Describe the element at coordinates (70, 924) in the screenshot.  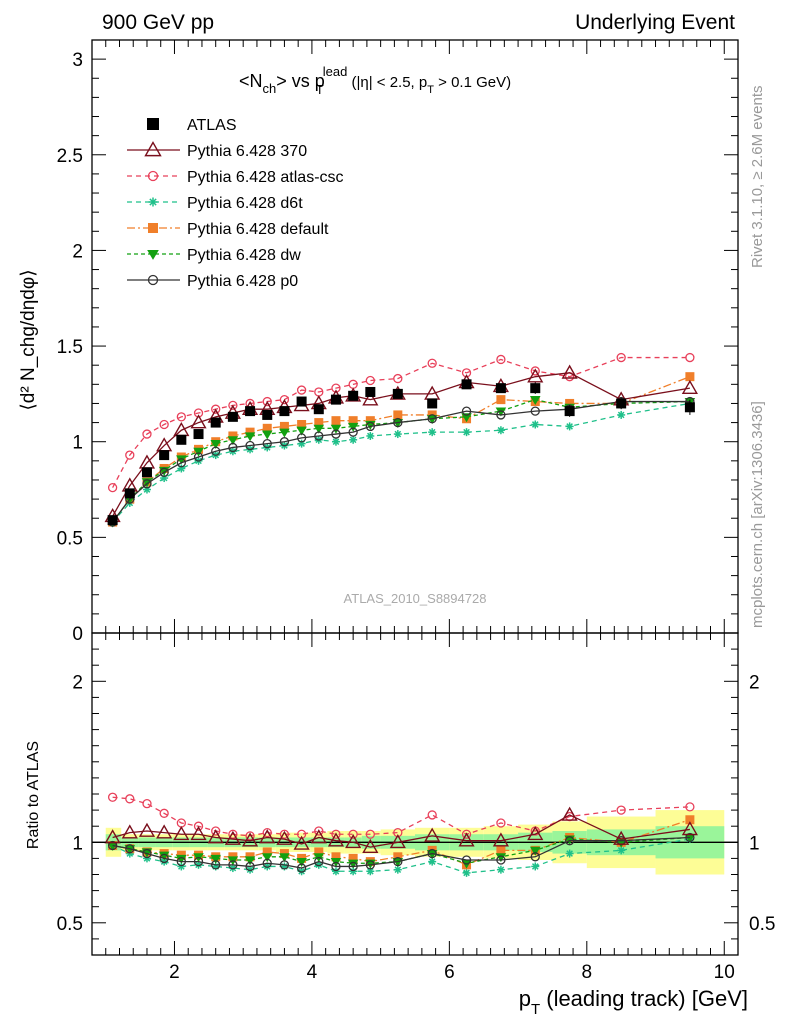
I see `ratio-y-tick-label-left: 0.5` at that location.